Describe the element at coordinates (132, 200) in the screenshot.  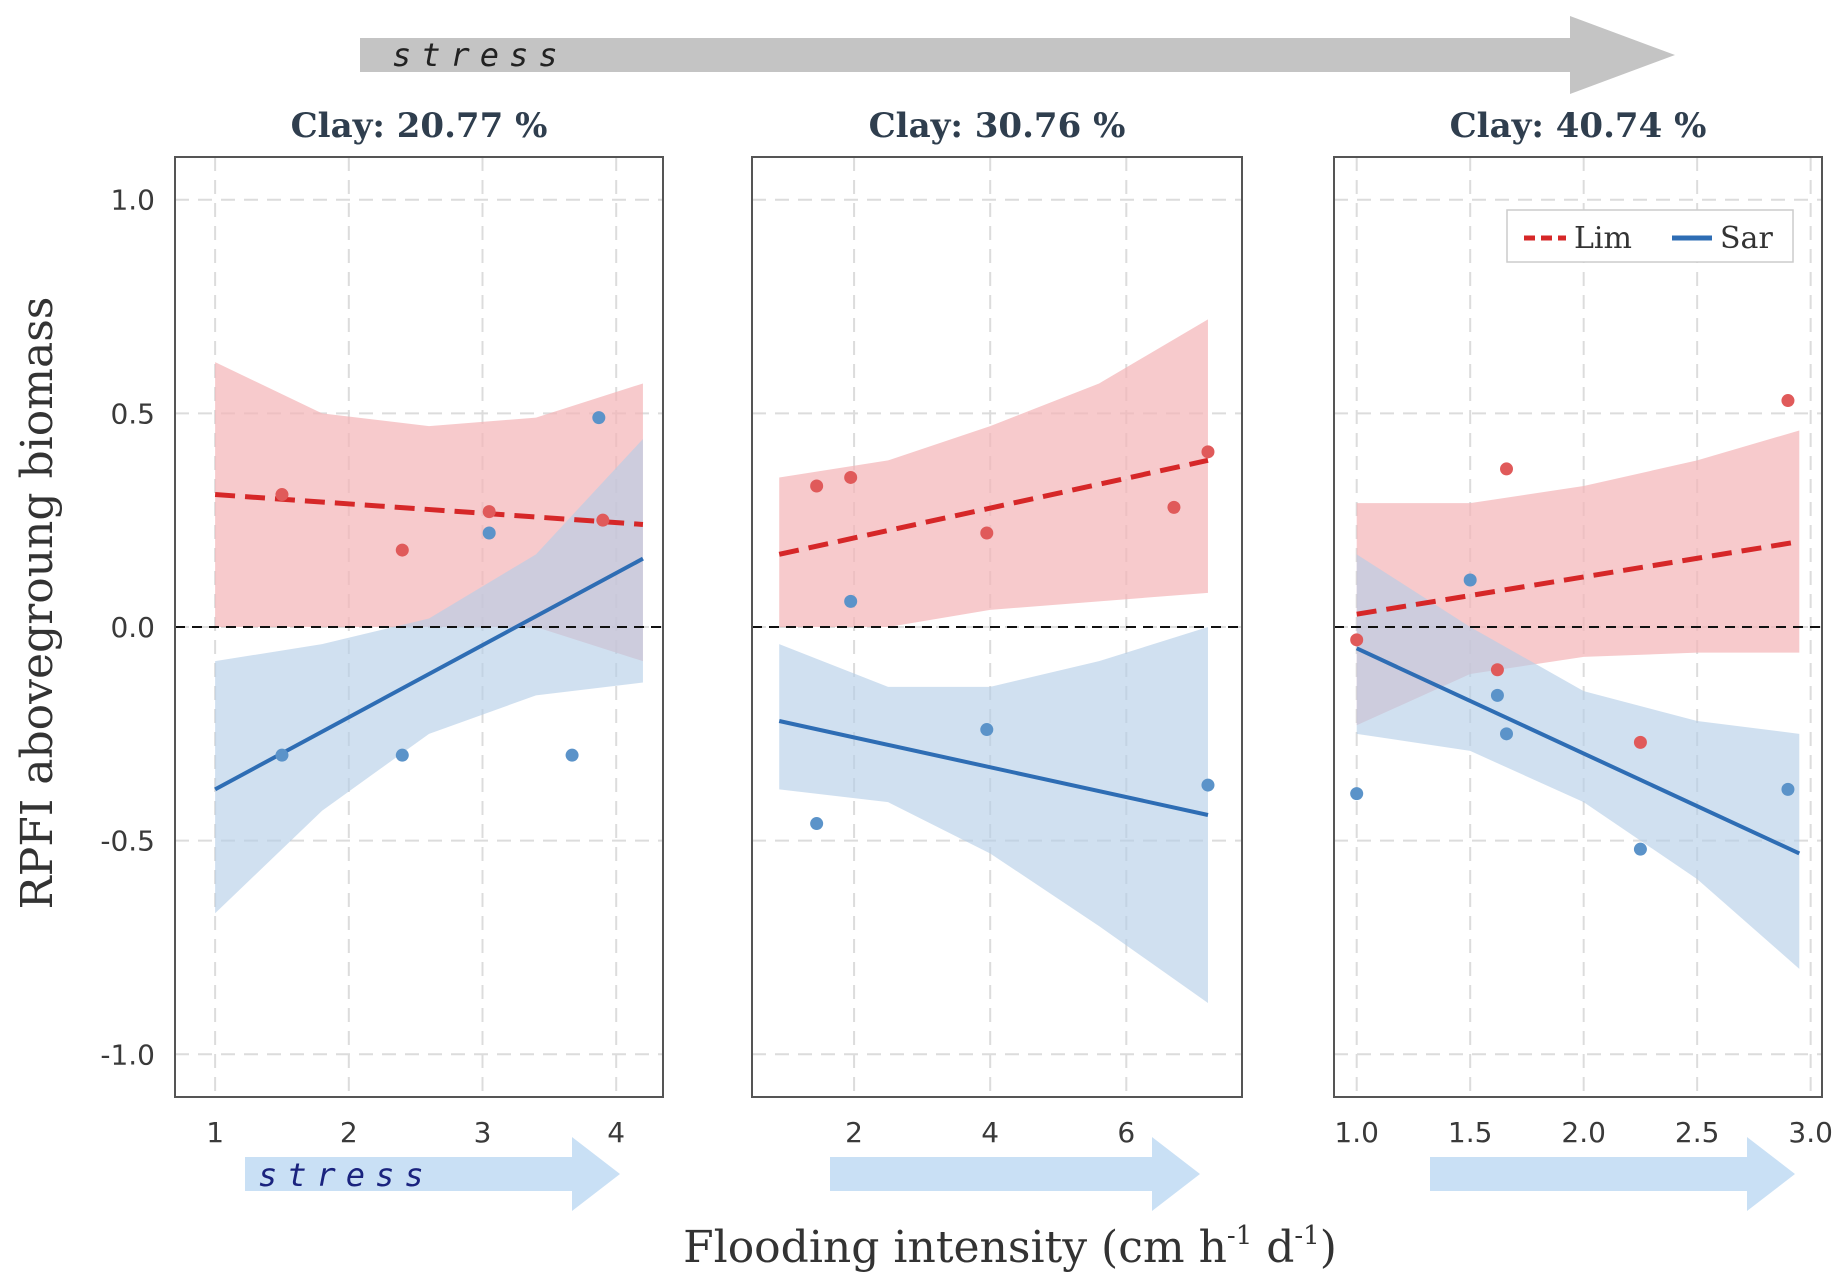
I see `y-tick-label: 1.0` at that location.